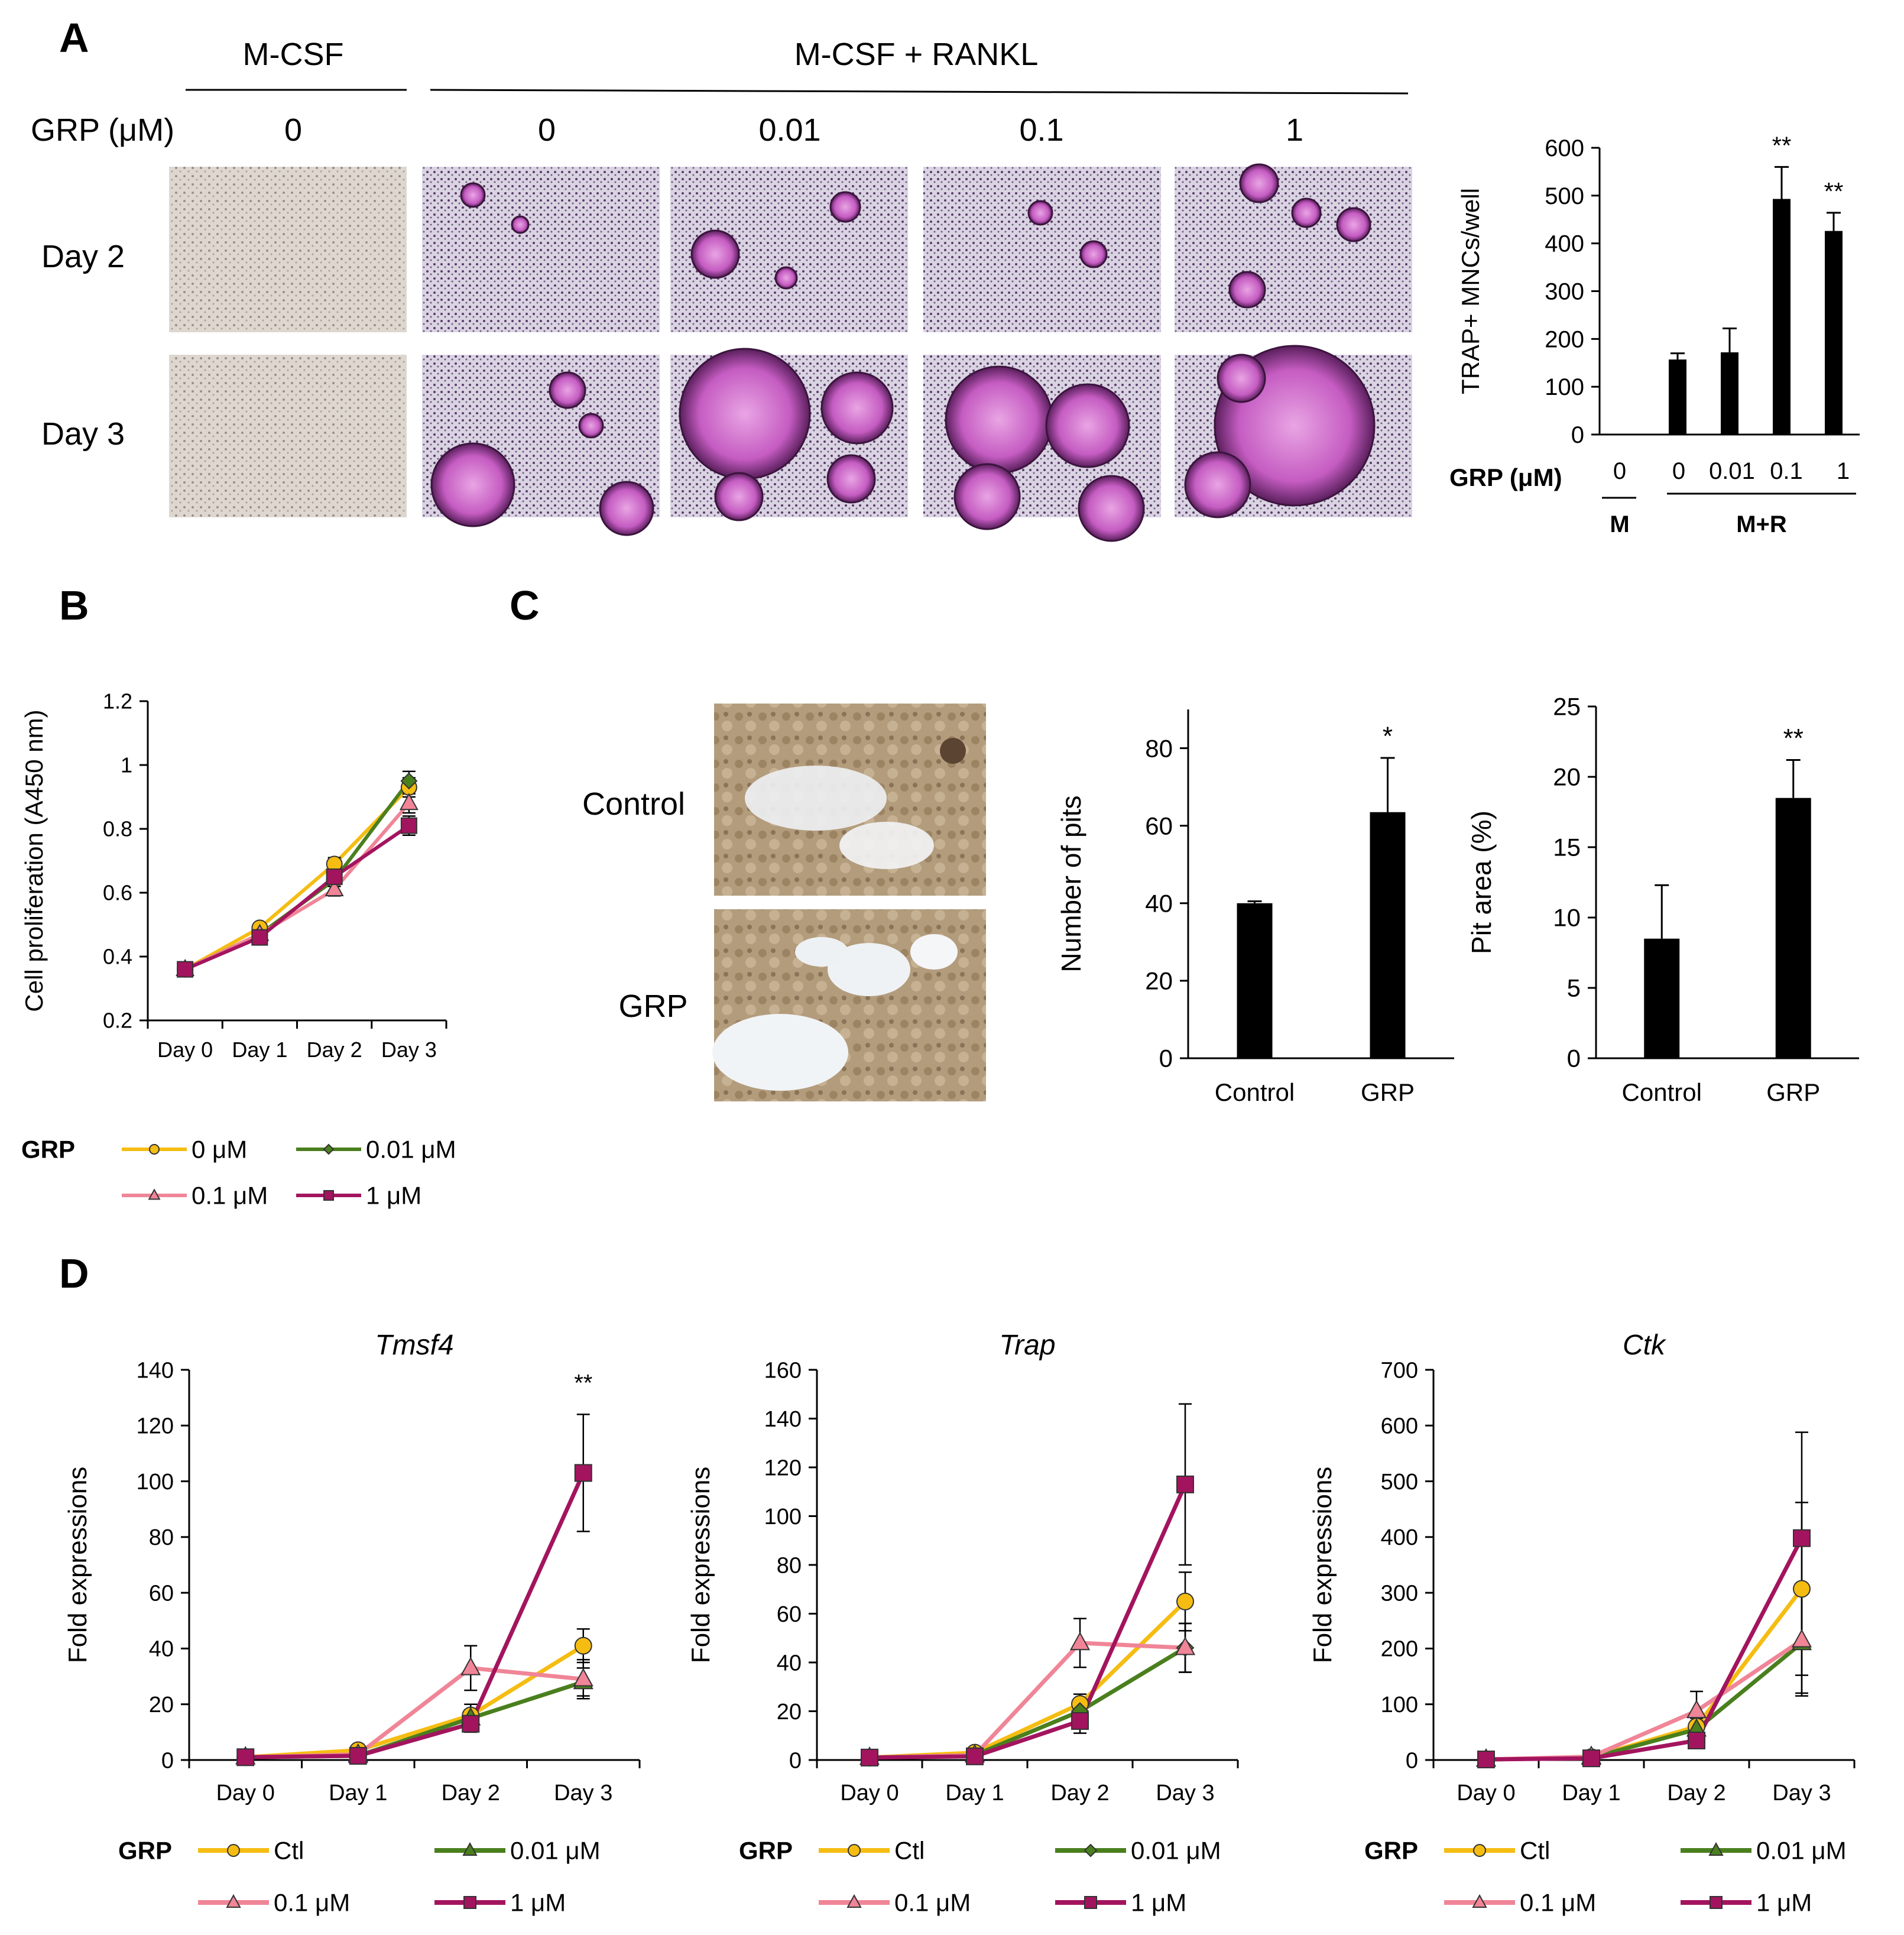 Image resolution: width=1904 pixels, height=1935 pixels. What do you see at coordinates (83, 434) in the screenshot?
I see `row-label-day3: Day 3` at bounding box center [83, 434].